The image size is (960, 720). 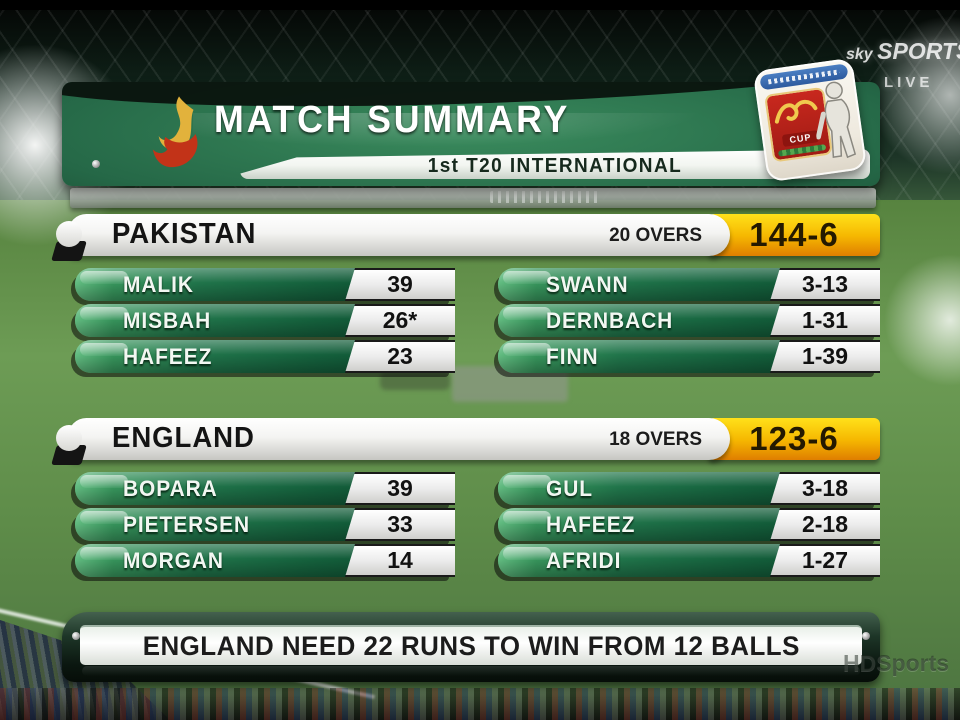 I want to click on bowling-figures: 1-31, so click(x=825, y=320).